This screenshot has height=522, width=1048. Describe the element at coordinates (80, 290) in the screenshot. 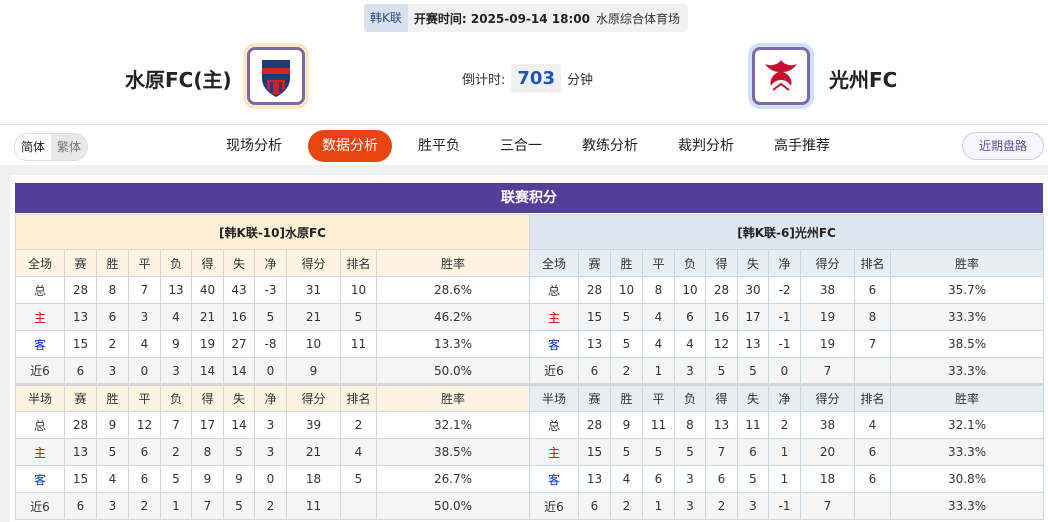

I see `cell: 28` at that location.